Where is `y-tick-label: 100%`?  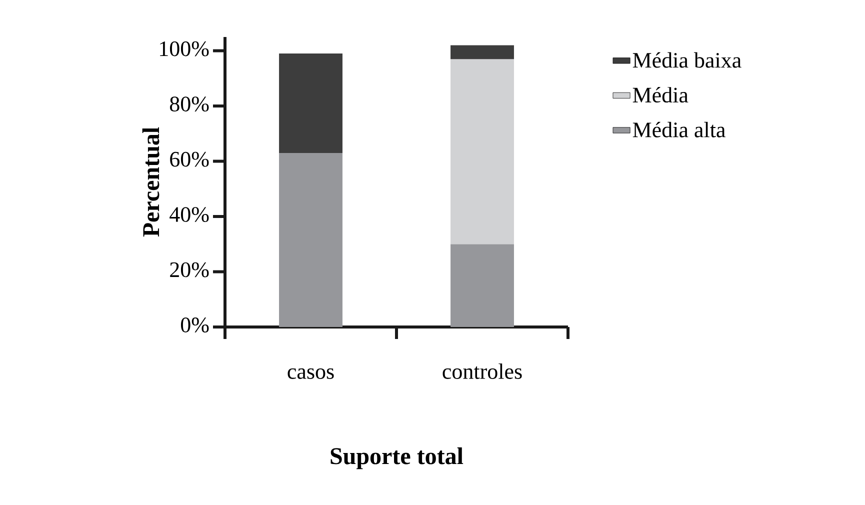
y-tick-label: 100% is located at coordinates (184, 48).